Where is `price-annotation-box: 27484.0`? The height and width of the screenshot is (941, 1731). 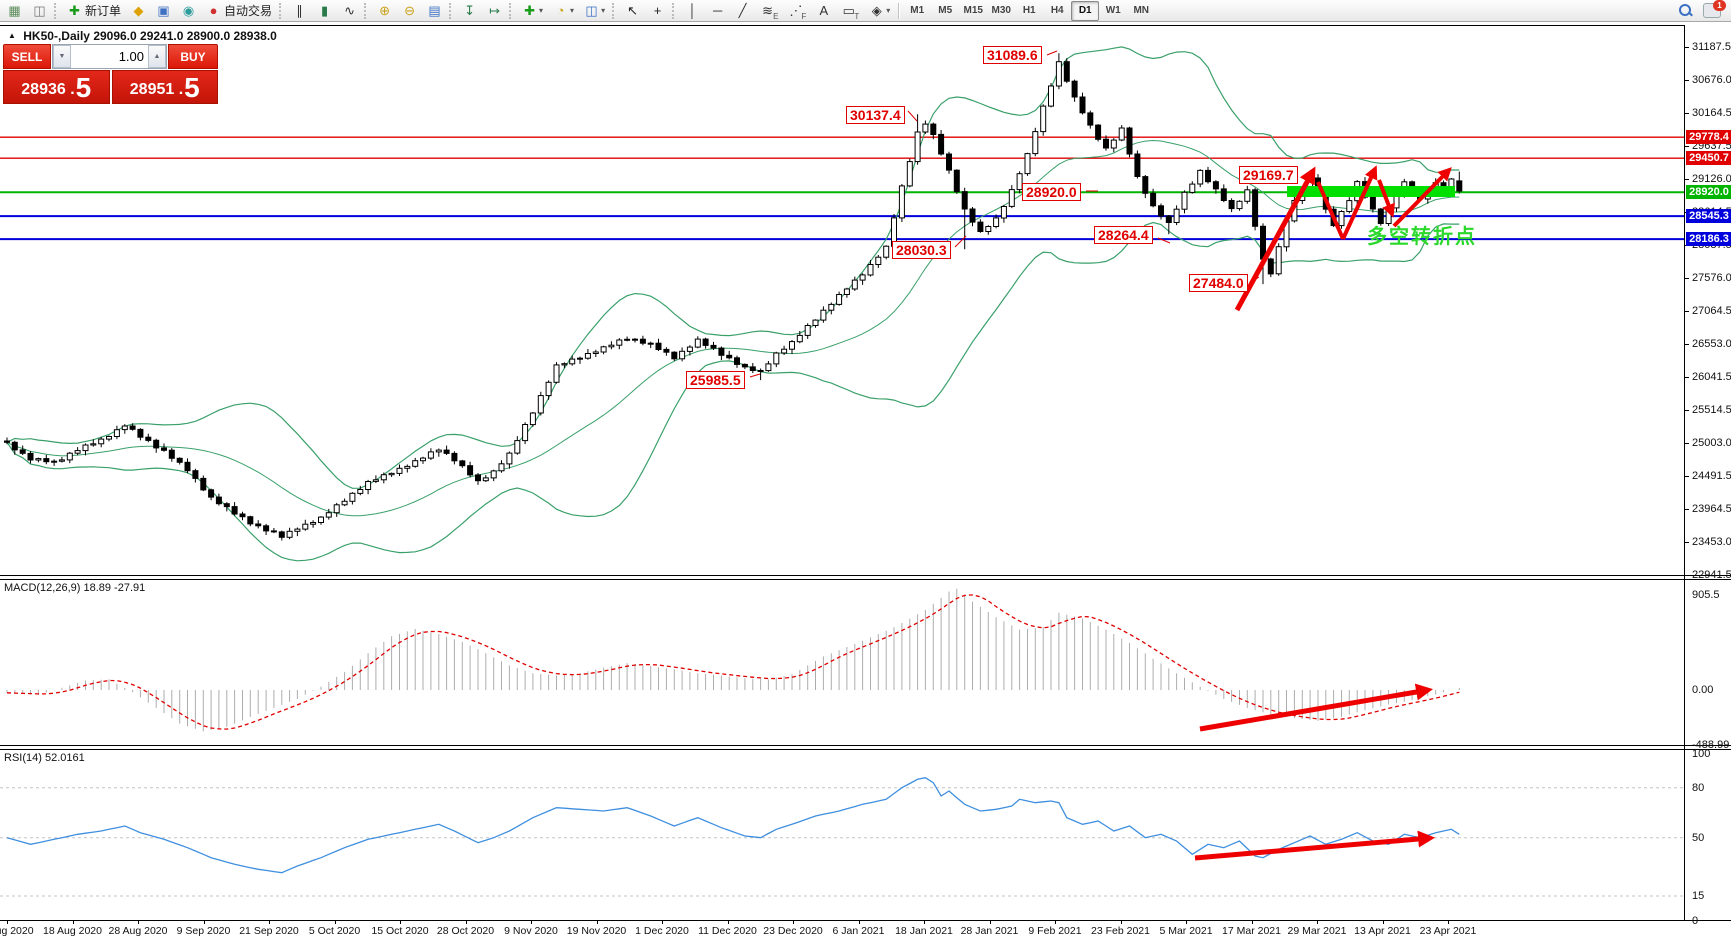
price-annotation-box: 27484.0 is located at coordinates (1218, 283).